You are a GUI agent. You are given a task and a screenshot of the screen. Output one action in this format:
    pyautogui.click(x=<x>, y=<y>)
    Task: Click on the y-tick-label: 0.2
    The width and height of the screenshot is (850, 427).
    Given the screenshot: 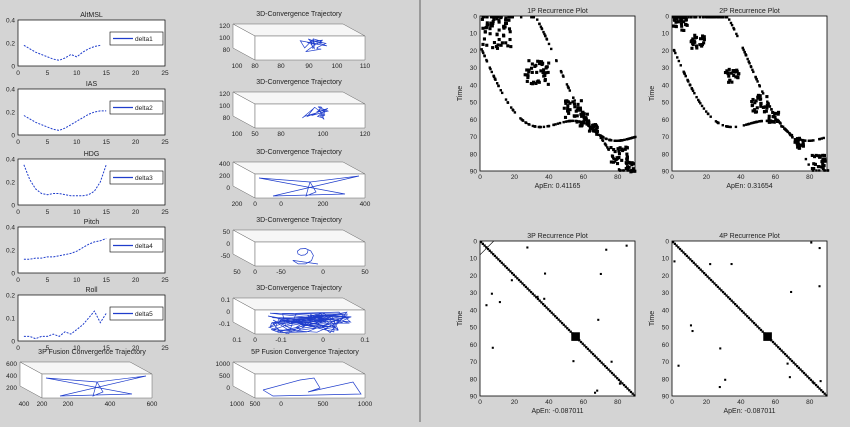 What is the action you would take?
    pyautogui.click(x=10, y=183)
    